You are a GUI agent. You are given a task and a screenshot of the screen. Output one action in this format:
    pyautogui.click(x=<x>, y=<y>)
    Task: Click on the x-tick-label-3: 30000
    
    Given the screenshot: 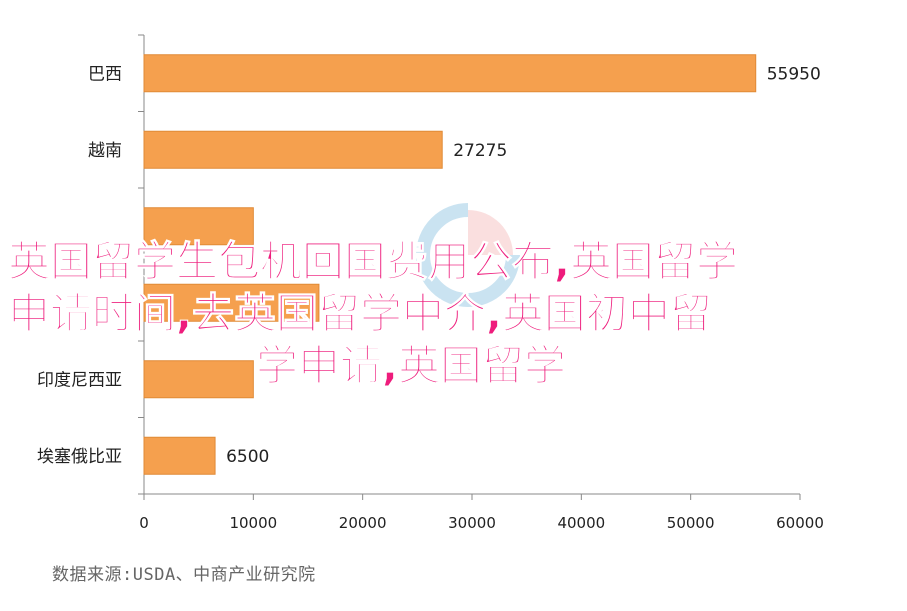 What is the action you would take?
    pyautogui.click(x=472, y=523)
    